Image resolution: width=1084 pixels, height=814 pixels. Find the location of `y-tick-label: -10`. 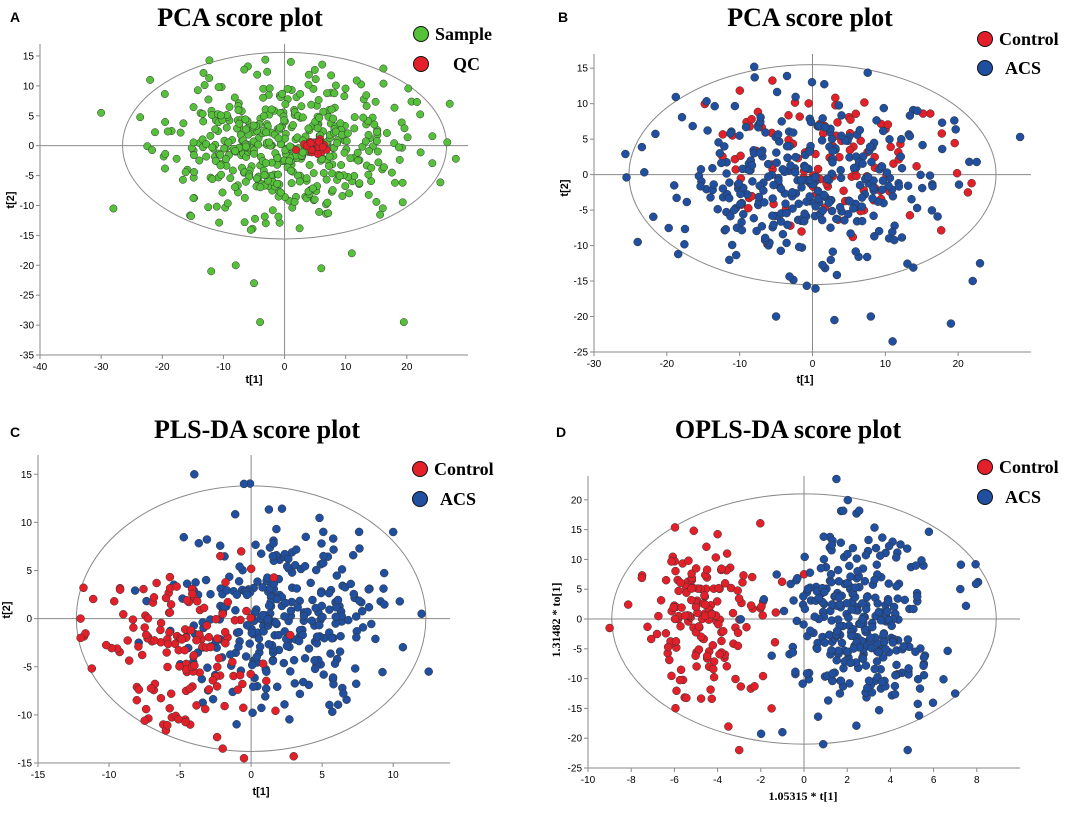

y-tick-label: -10 is located at coordinates (25, 715).